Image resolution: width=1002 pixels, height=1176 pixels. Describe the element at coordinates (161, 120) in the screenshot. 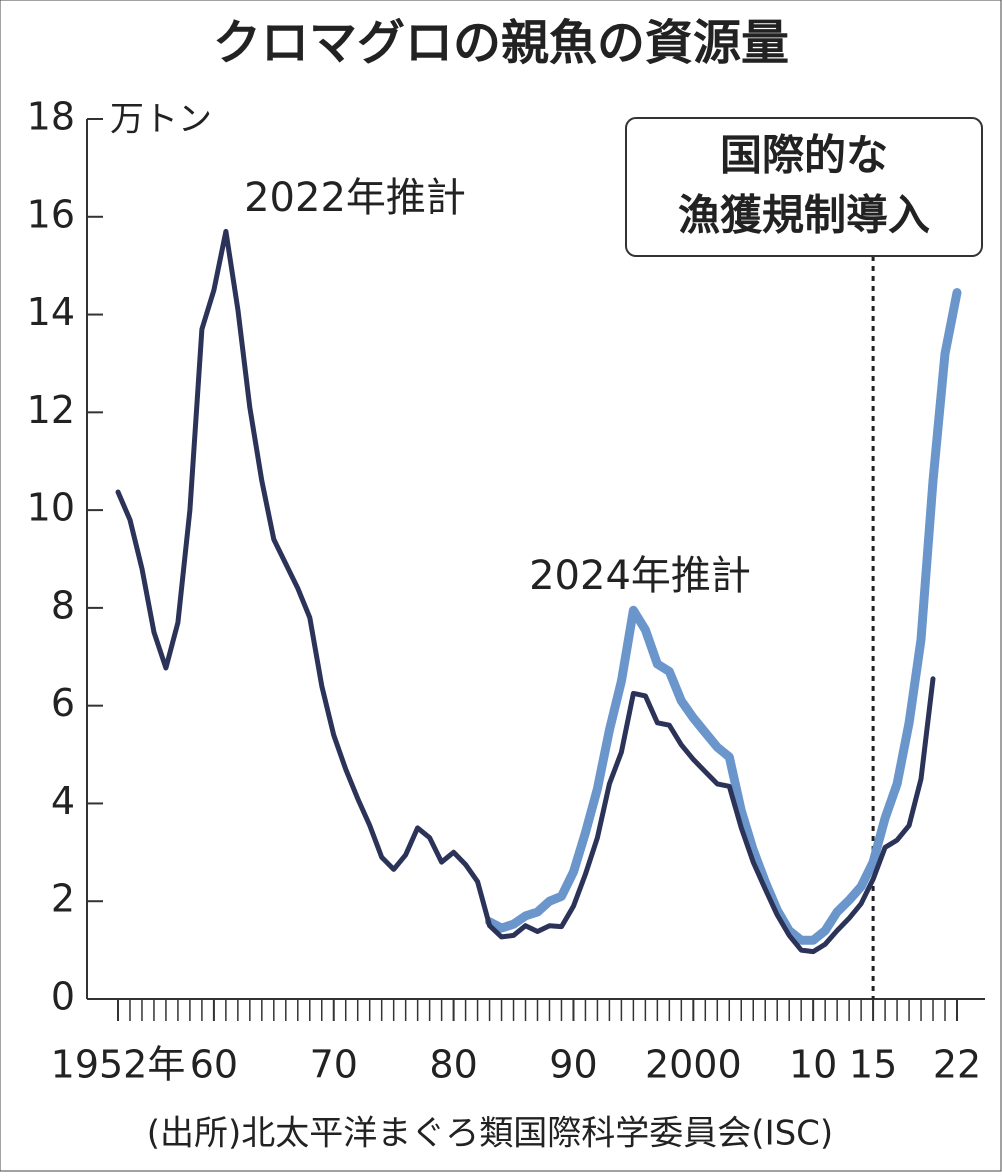

I see `y-unit: 万トン` at that location.